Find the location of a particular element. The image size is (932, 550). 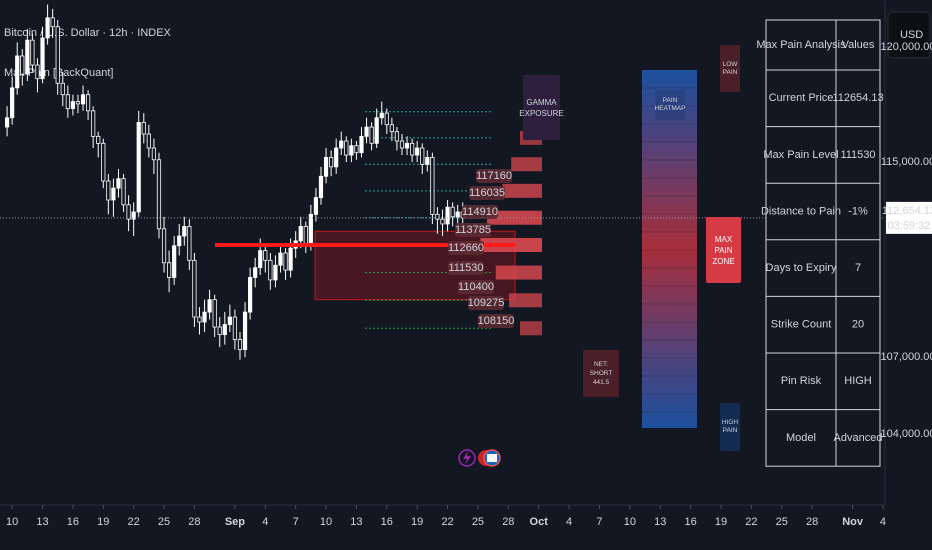

table-value: Advanced is located at coordinates (858, 438).